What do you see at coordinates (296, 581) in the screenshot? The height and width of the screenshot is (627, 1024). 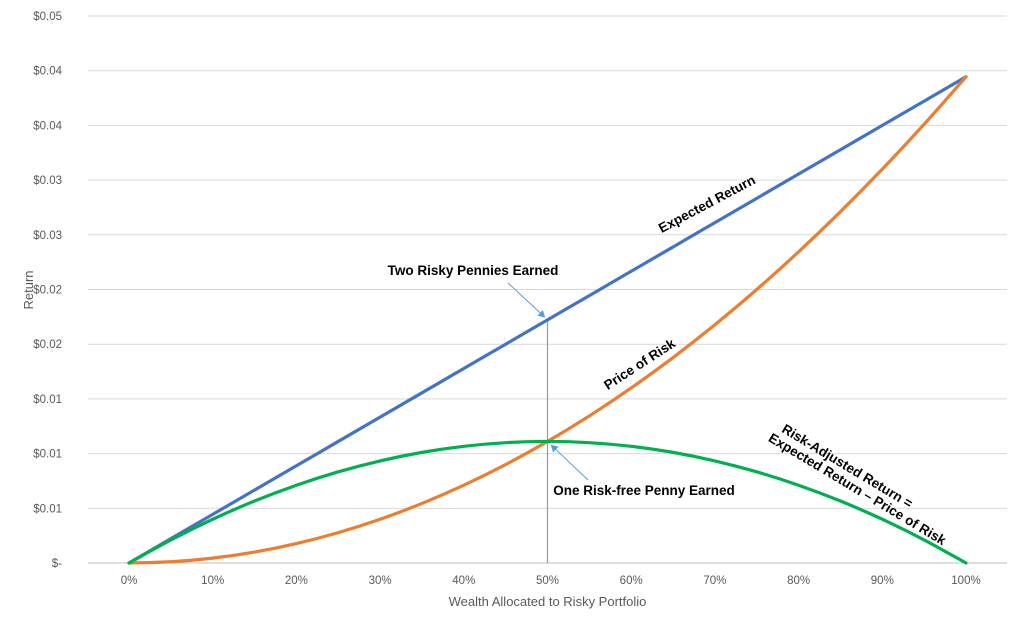 I see `x-tick-label: 20%` at bounding box center [296, 581].